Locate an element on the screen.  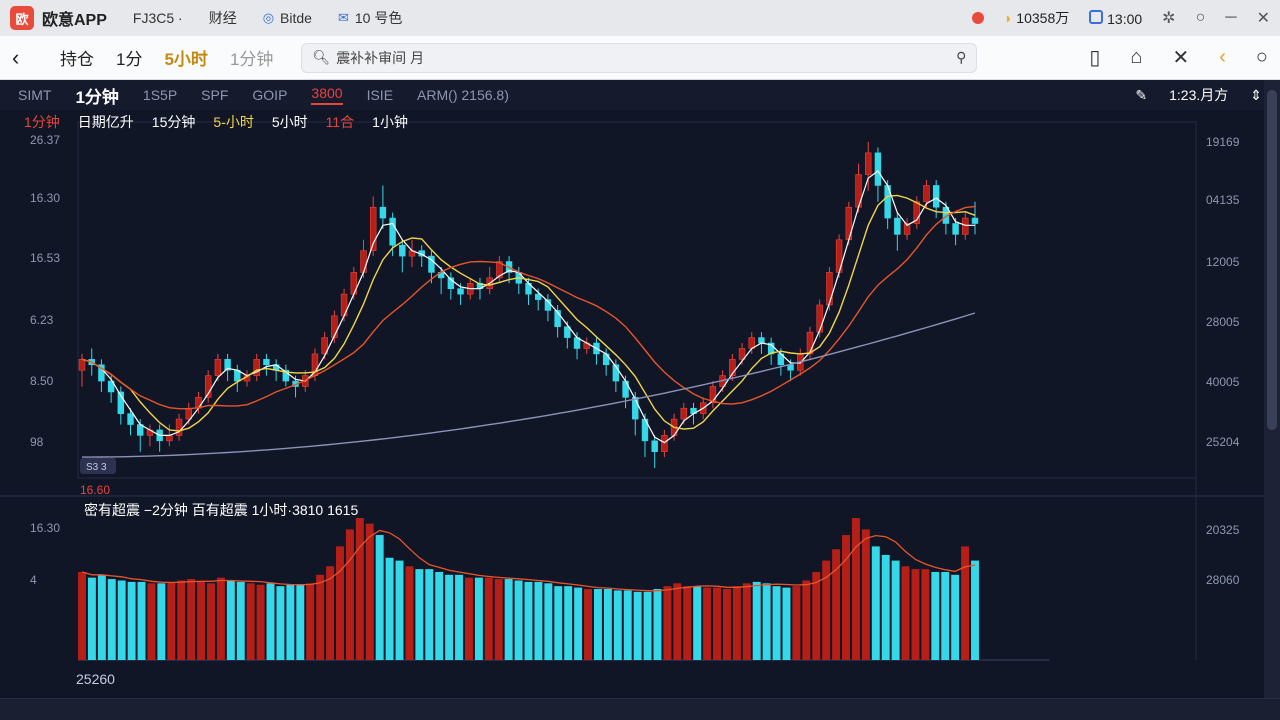
chart-tab-3: SPF is located at coordinates (215, 95).